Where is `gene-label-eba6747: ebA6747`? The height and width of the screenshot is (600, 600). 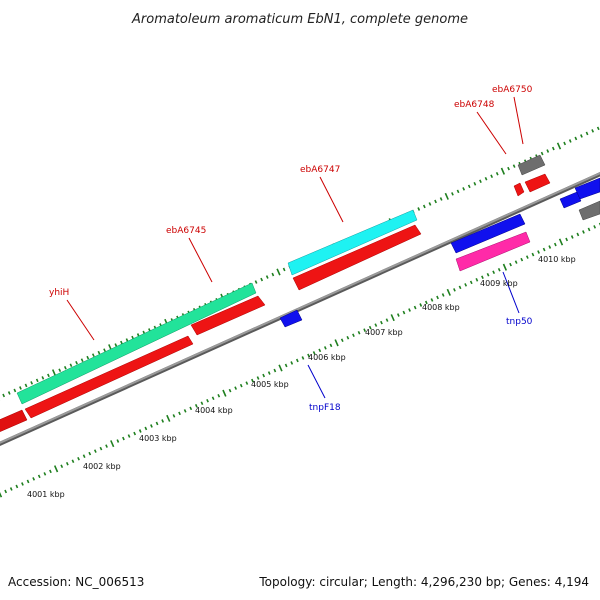 gene-label-eba6747: ebA6747 is located at coordinates (320, 170).